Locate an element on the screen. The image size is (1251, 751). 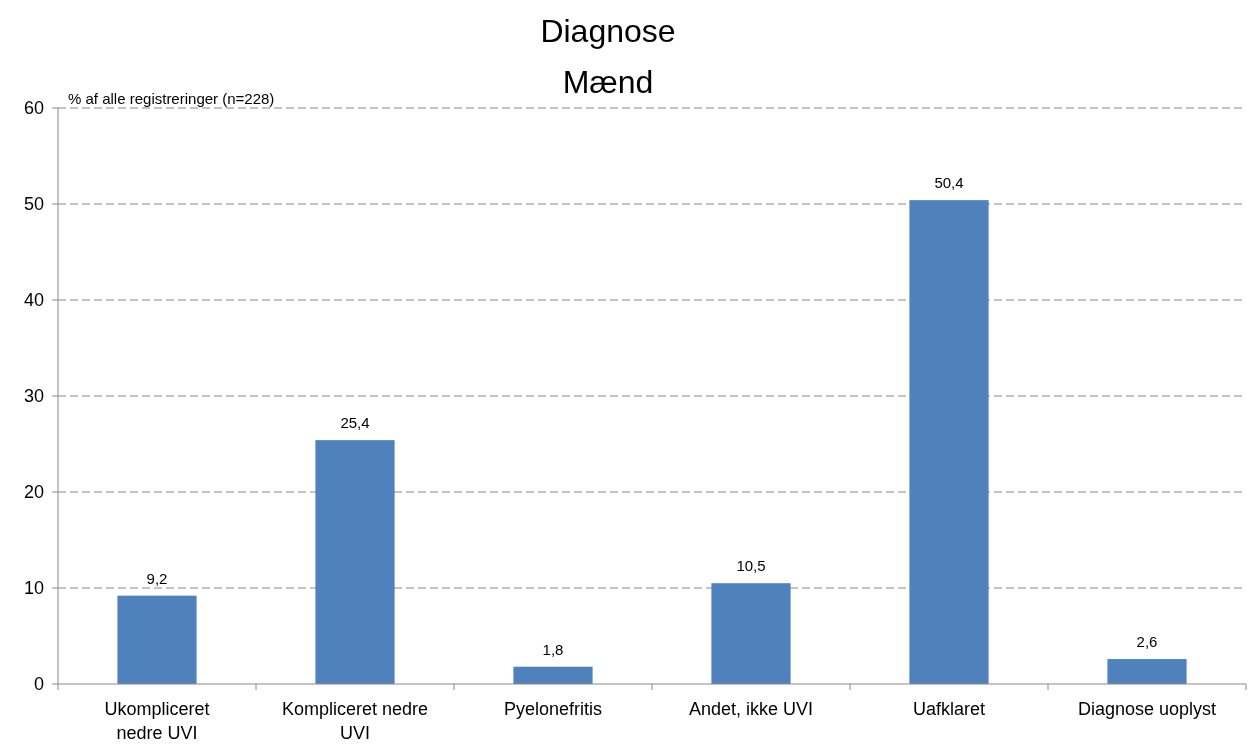
y-tick-label: 10 is located at coordinates (33, 588).